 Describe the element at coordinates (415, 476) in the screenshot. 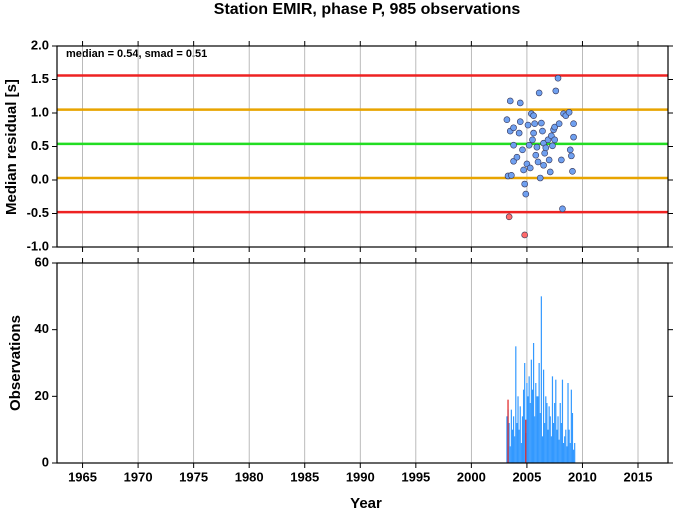

I see `x-tick-label: 1995` at that location.